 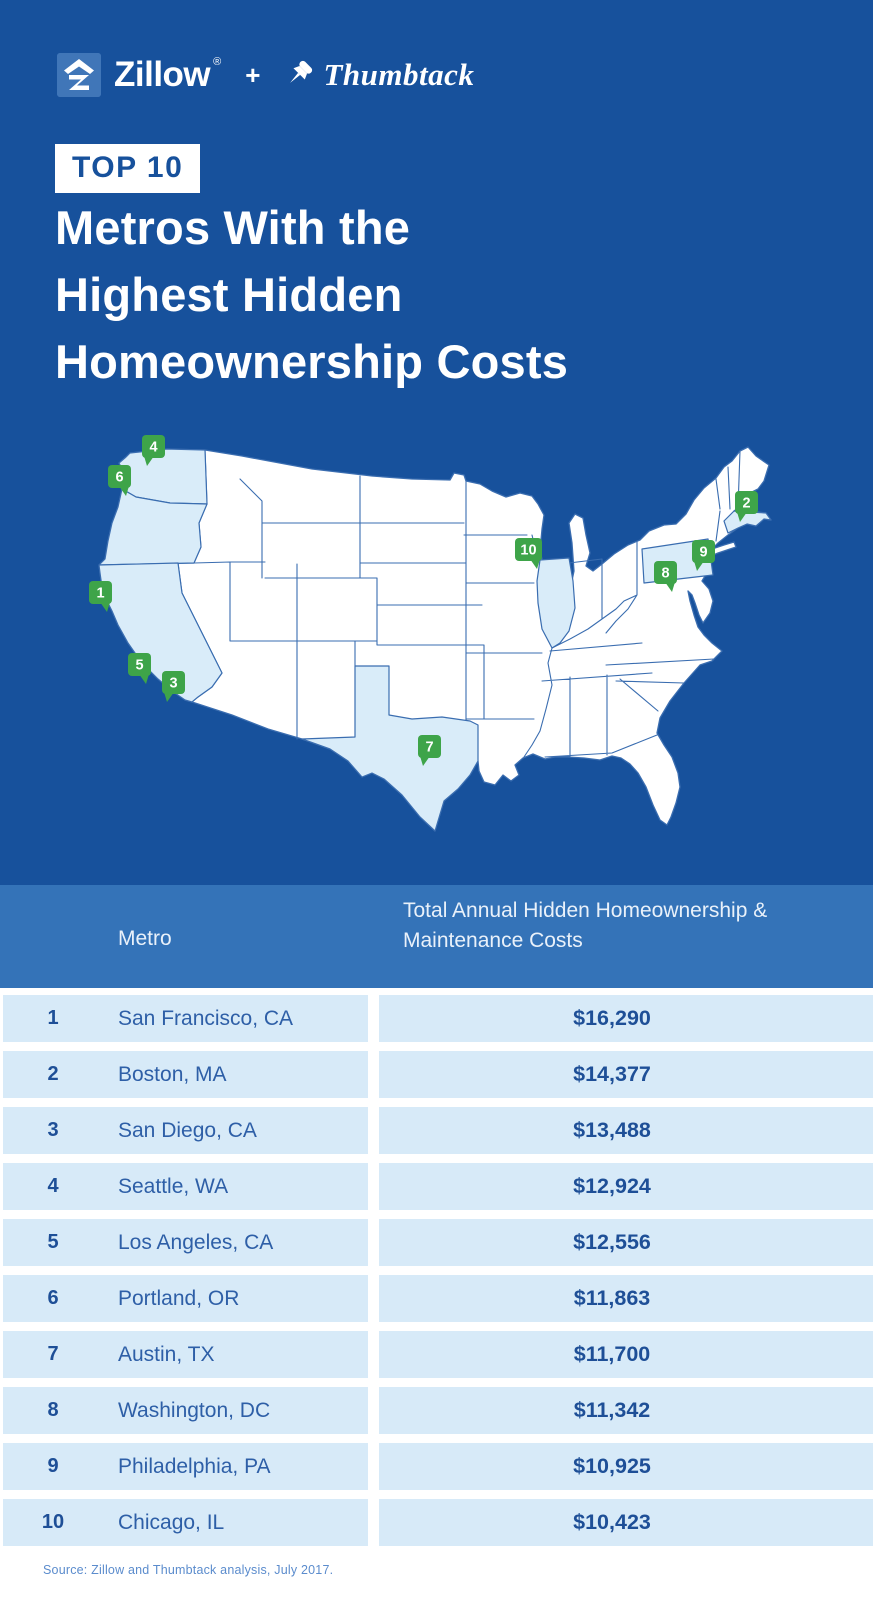 I want to click on table-row: 6 Portland, OR $11,863, so click(x=436, y=1298).